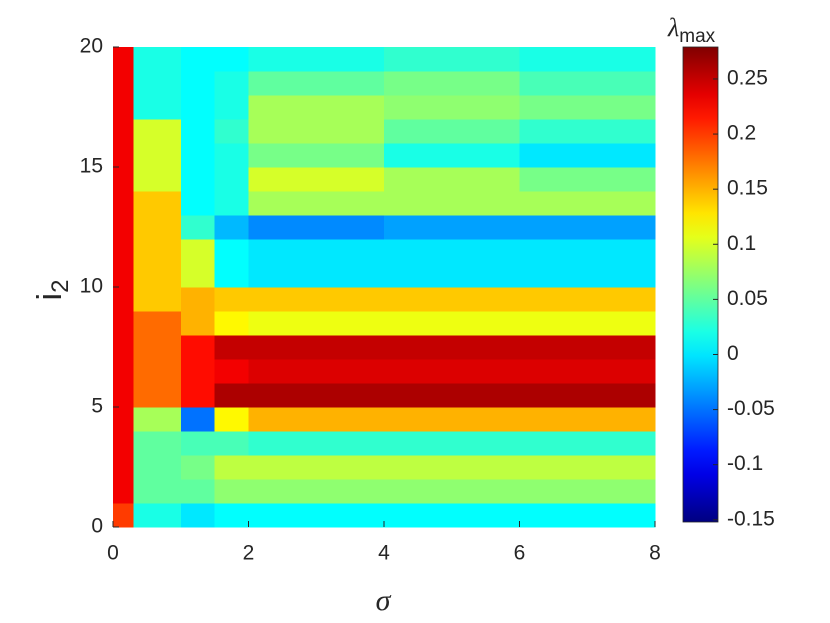 This screenshot has height=623, width=830. Describe the element at coordinates (745, 463) in the screenshot. I see `colorbar-tick-label: -0.1` at that location.